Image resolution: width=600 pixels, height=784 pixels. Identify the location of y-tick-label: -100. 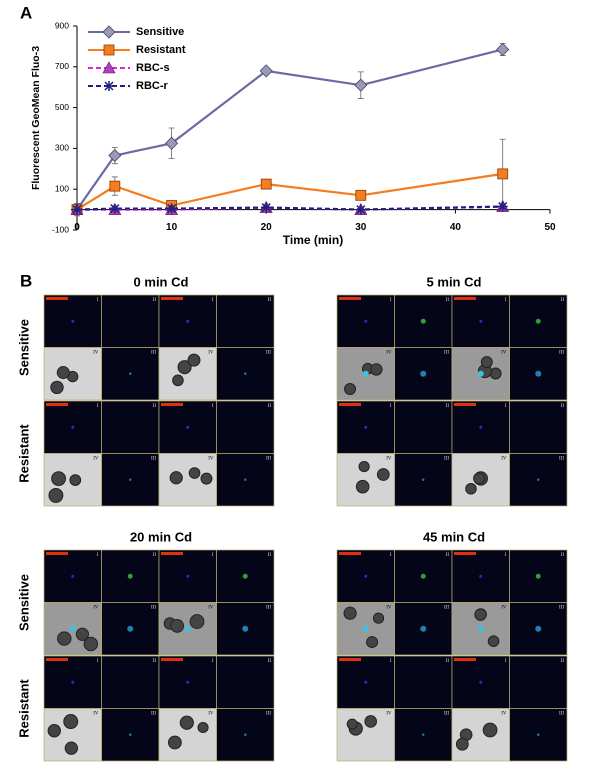
(60, 229).